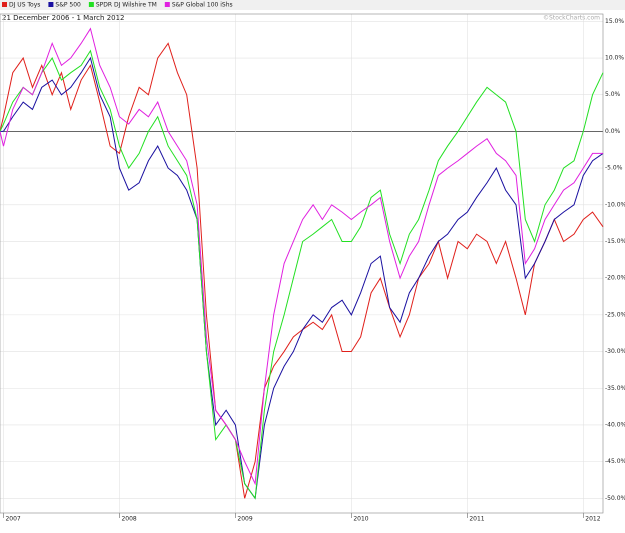  Describe the element at coordinates (68, 5) in the screenshot. I see `legend-label: S&P 500` at that location.